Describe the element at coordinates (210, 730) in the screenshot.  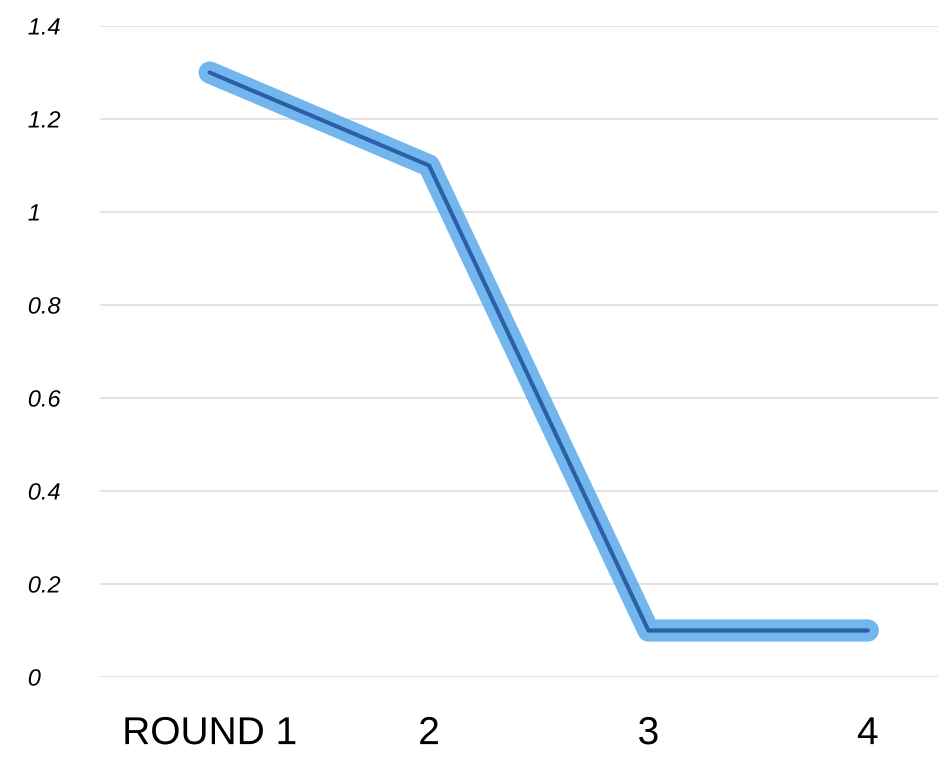
I see `x-tick-label: ROUND 1` at that location.